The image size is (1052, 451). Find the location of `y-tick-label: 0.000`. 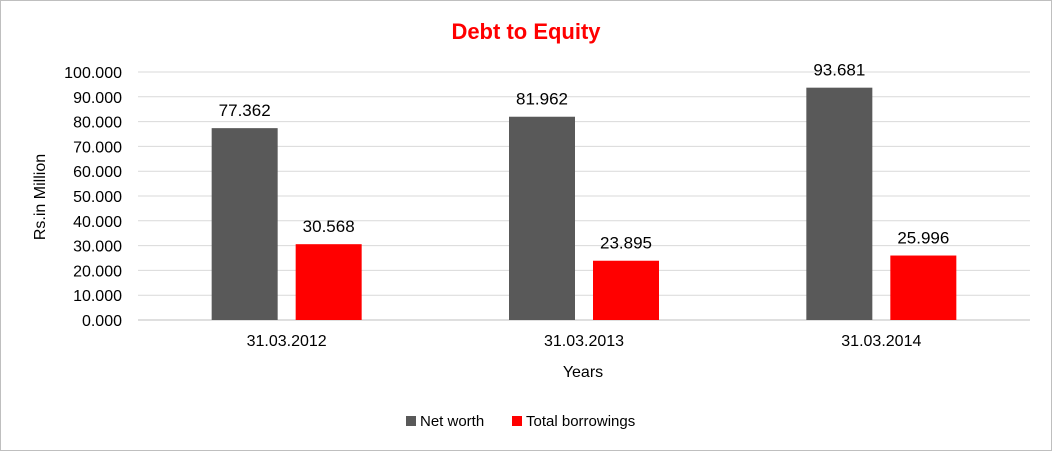

y-tick-label: 0.000 is located at coordinates (102, 321).